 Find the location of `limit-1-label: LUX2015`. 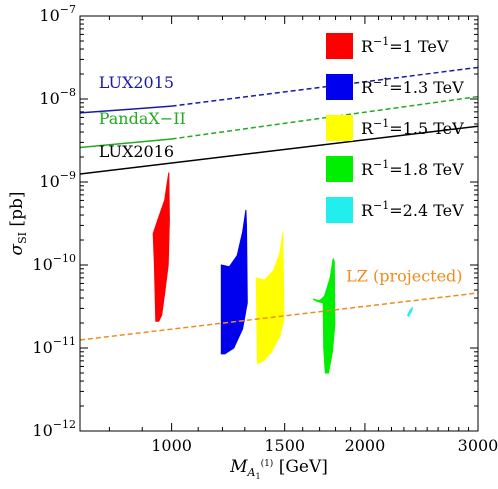

limit-1-label: LUX2015 is located at coordinates (136, 82).